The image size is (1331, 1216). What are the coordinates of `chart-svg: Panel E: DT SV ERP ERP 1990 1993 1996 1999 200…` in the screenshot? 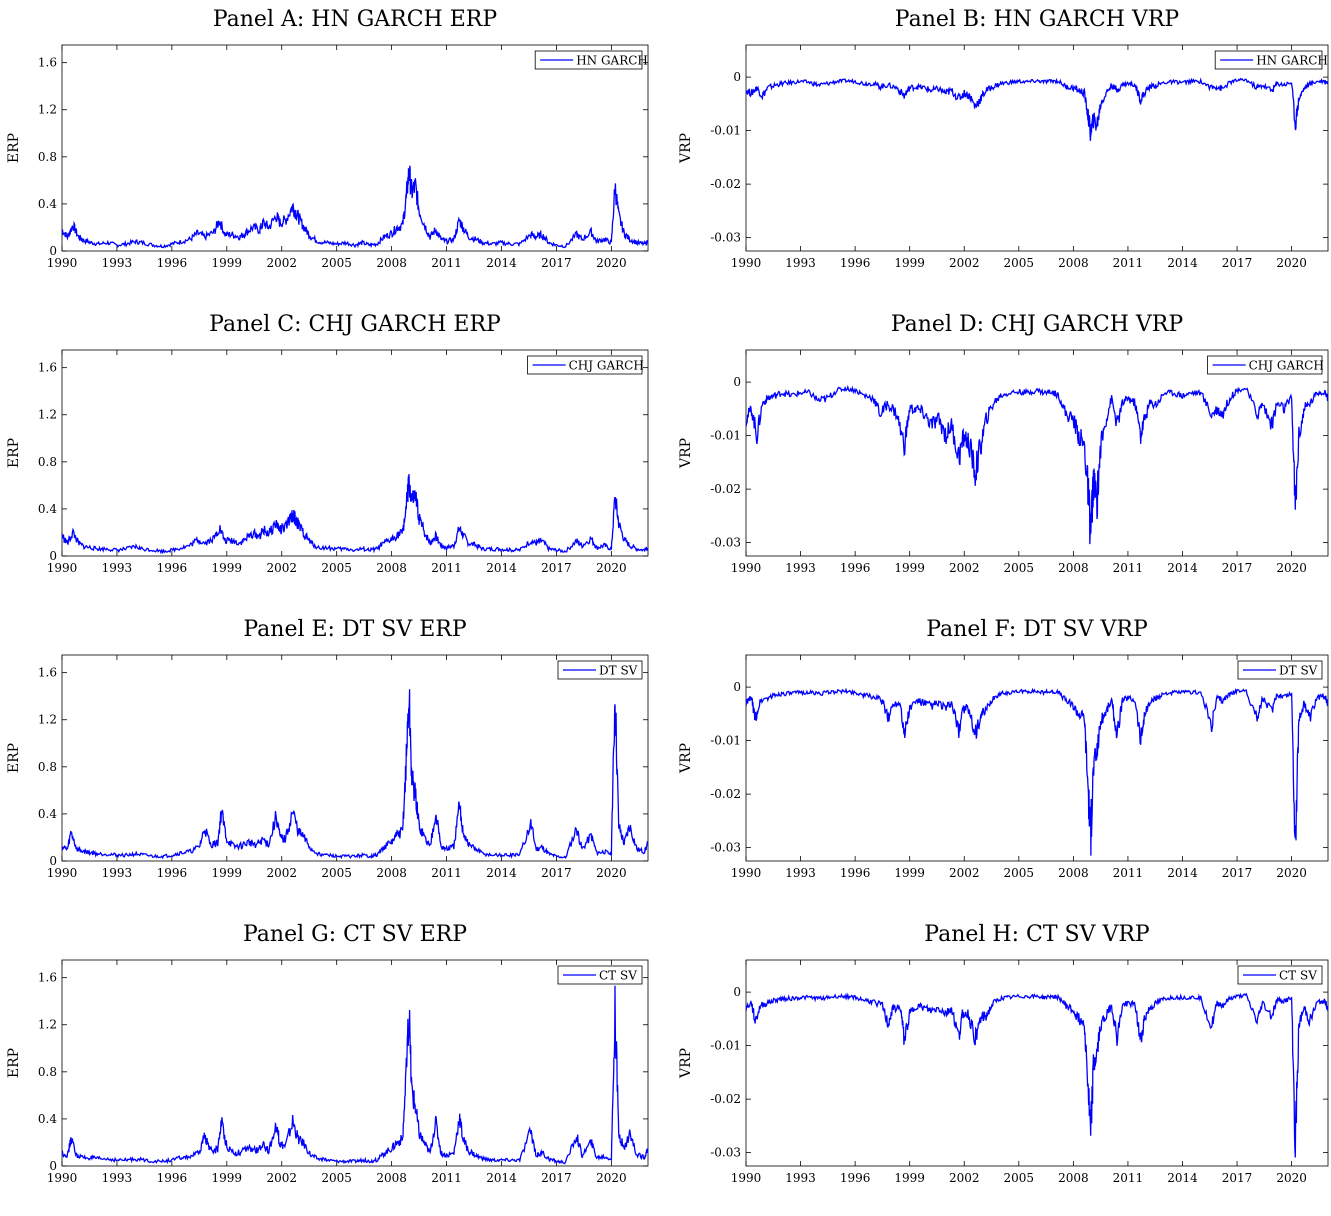 It's located at (327, 748).